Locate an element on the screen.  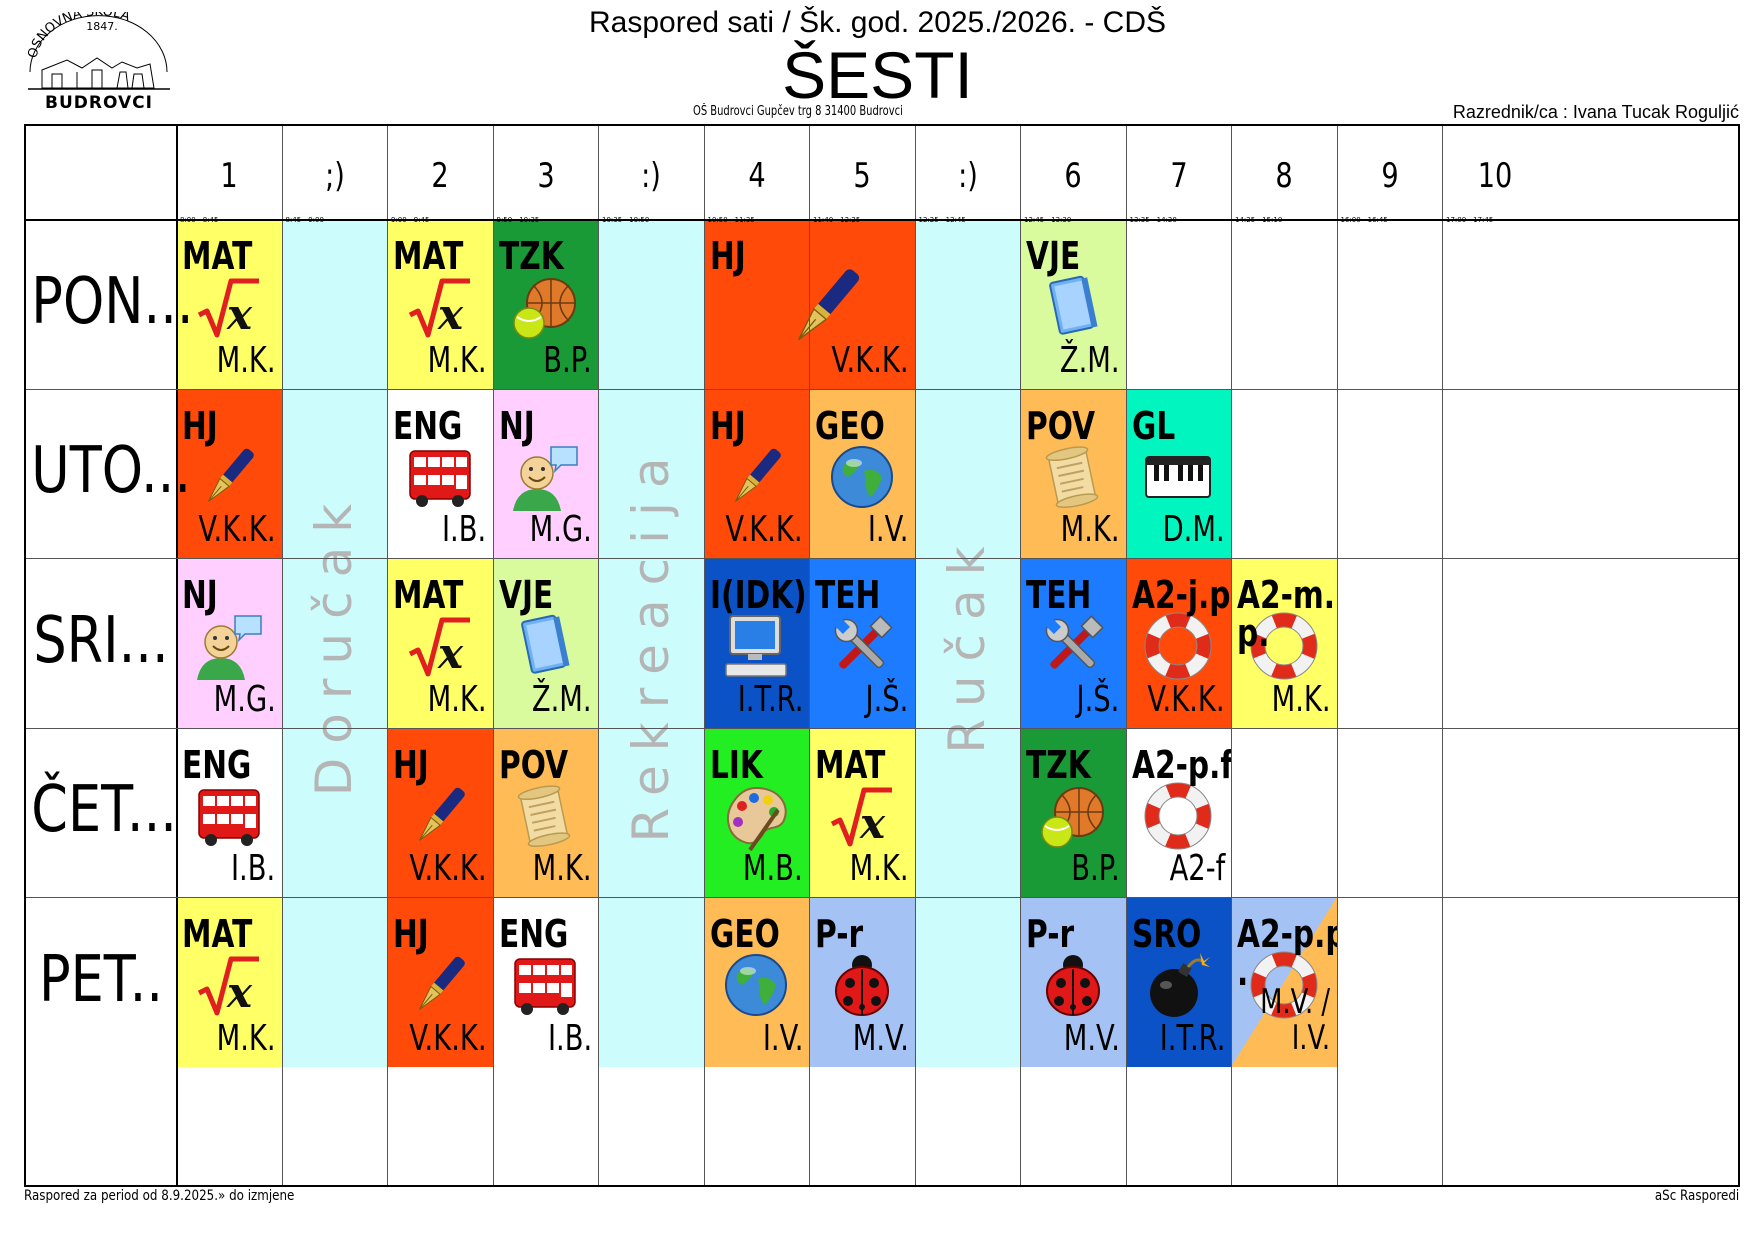
lesson-cell: SRO I.T.R. is located at coordinates (1178, 982).